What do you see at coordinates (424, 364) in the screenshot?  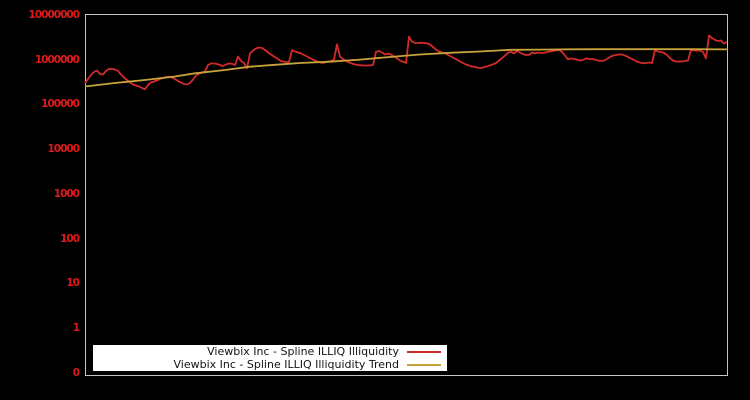 I see `legend-line-sample-gold` at bounding box center [424, 364].